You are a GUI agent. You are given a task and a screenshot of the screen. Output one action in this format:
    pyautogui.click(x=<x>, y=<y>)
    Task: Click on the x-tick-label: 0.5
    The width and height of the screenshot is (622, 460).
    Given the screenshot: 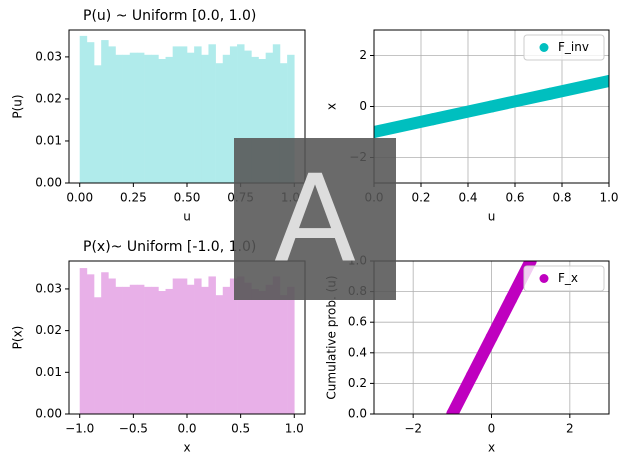 What is the action you would take?
    pyautogui.click(x=240, y=429)
    